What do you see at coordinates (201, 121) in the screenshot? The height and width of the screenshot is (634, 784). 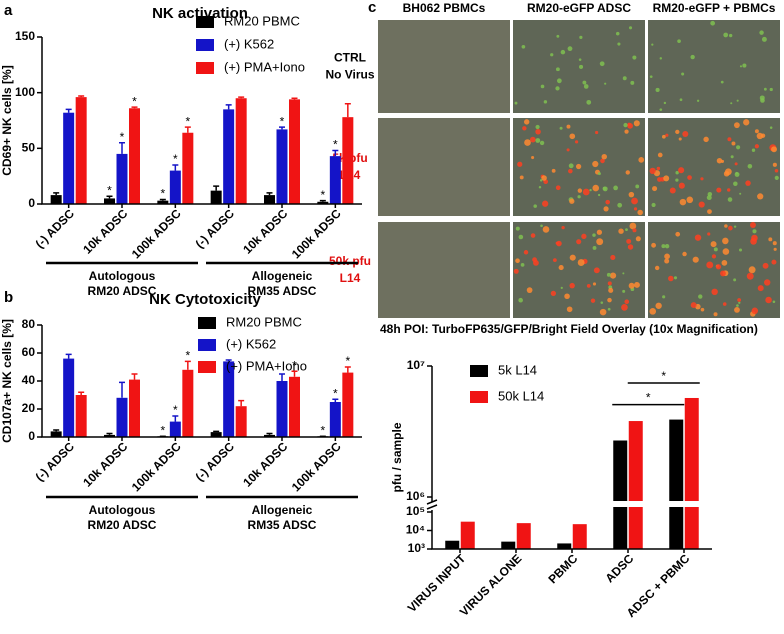 I see `axis-line` at bounding box center [201, 121].